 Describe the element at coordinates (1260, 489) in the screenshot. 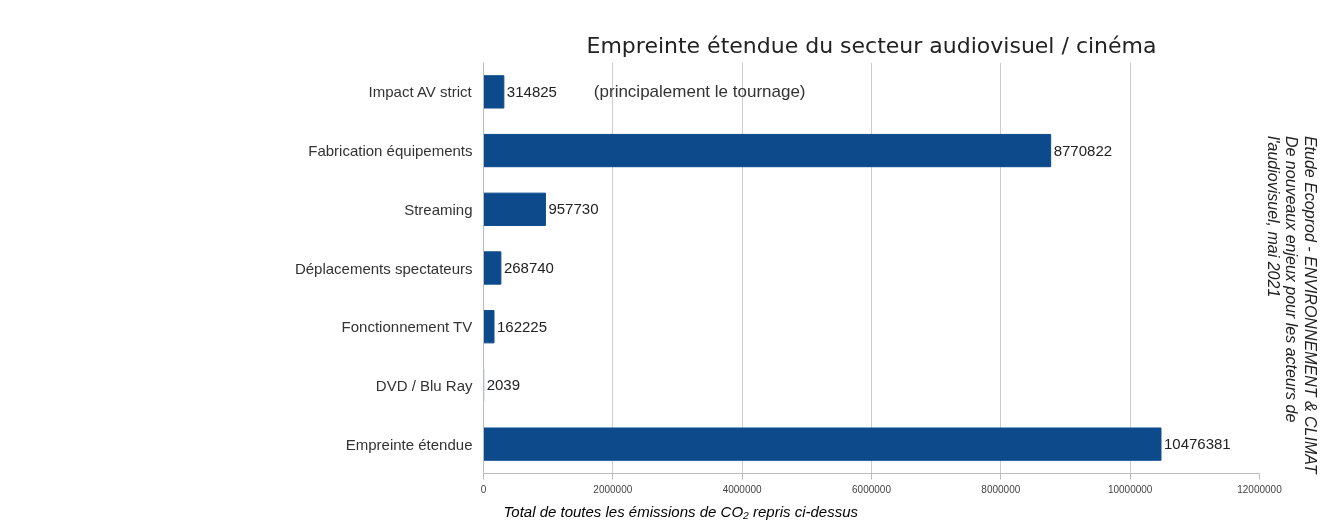

I see `x-tick-label: 12000000` at that location.